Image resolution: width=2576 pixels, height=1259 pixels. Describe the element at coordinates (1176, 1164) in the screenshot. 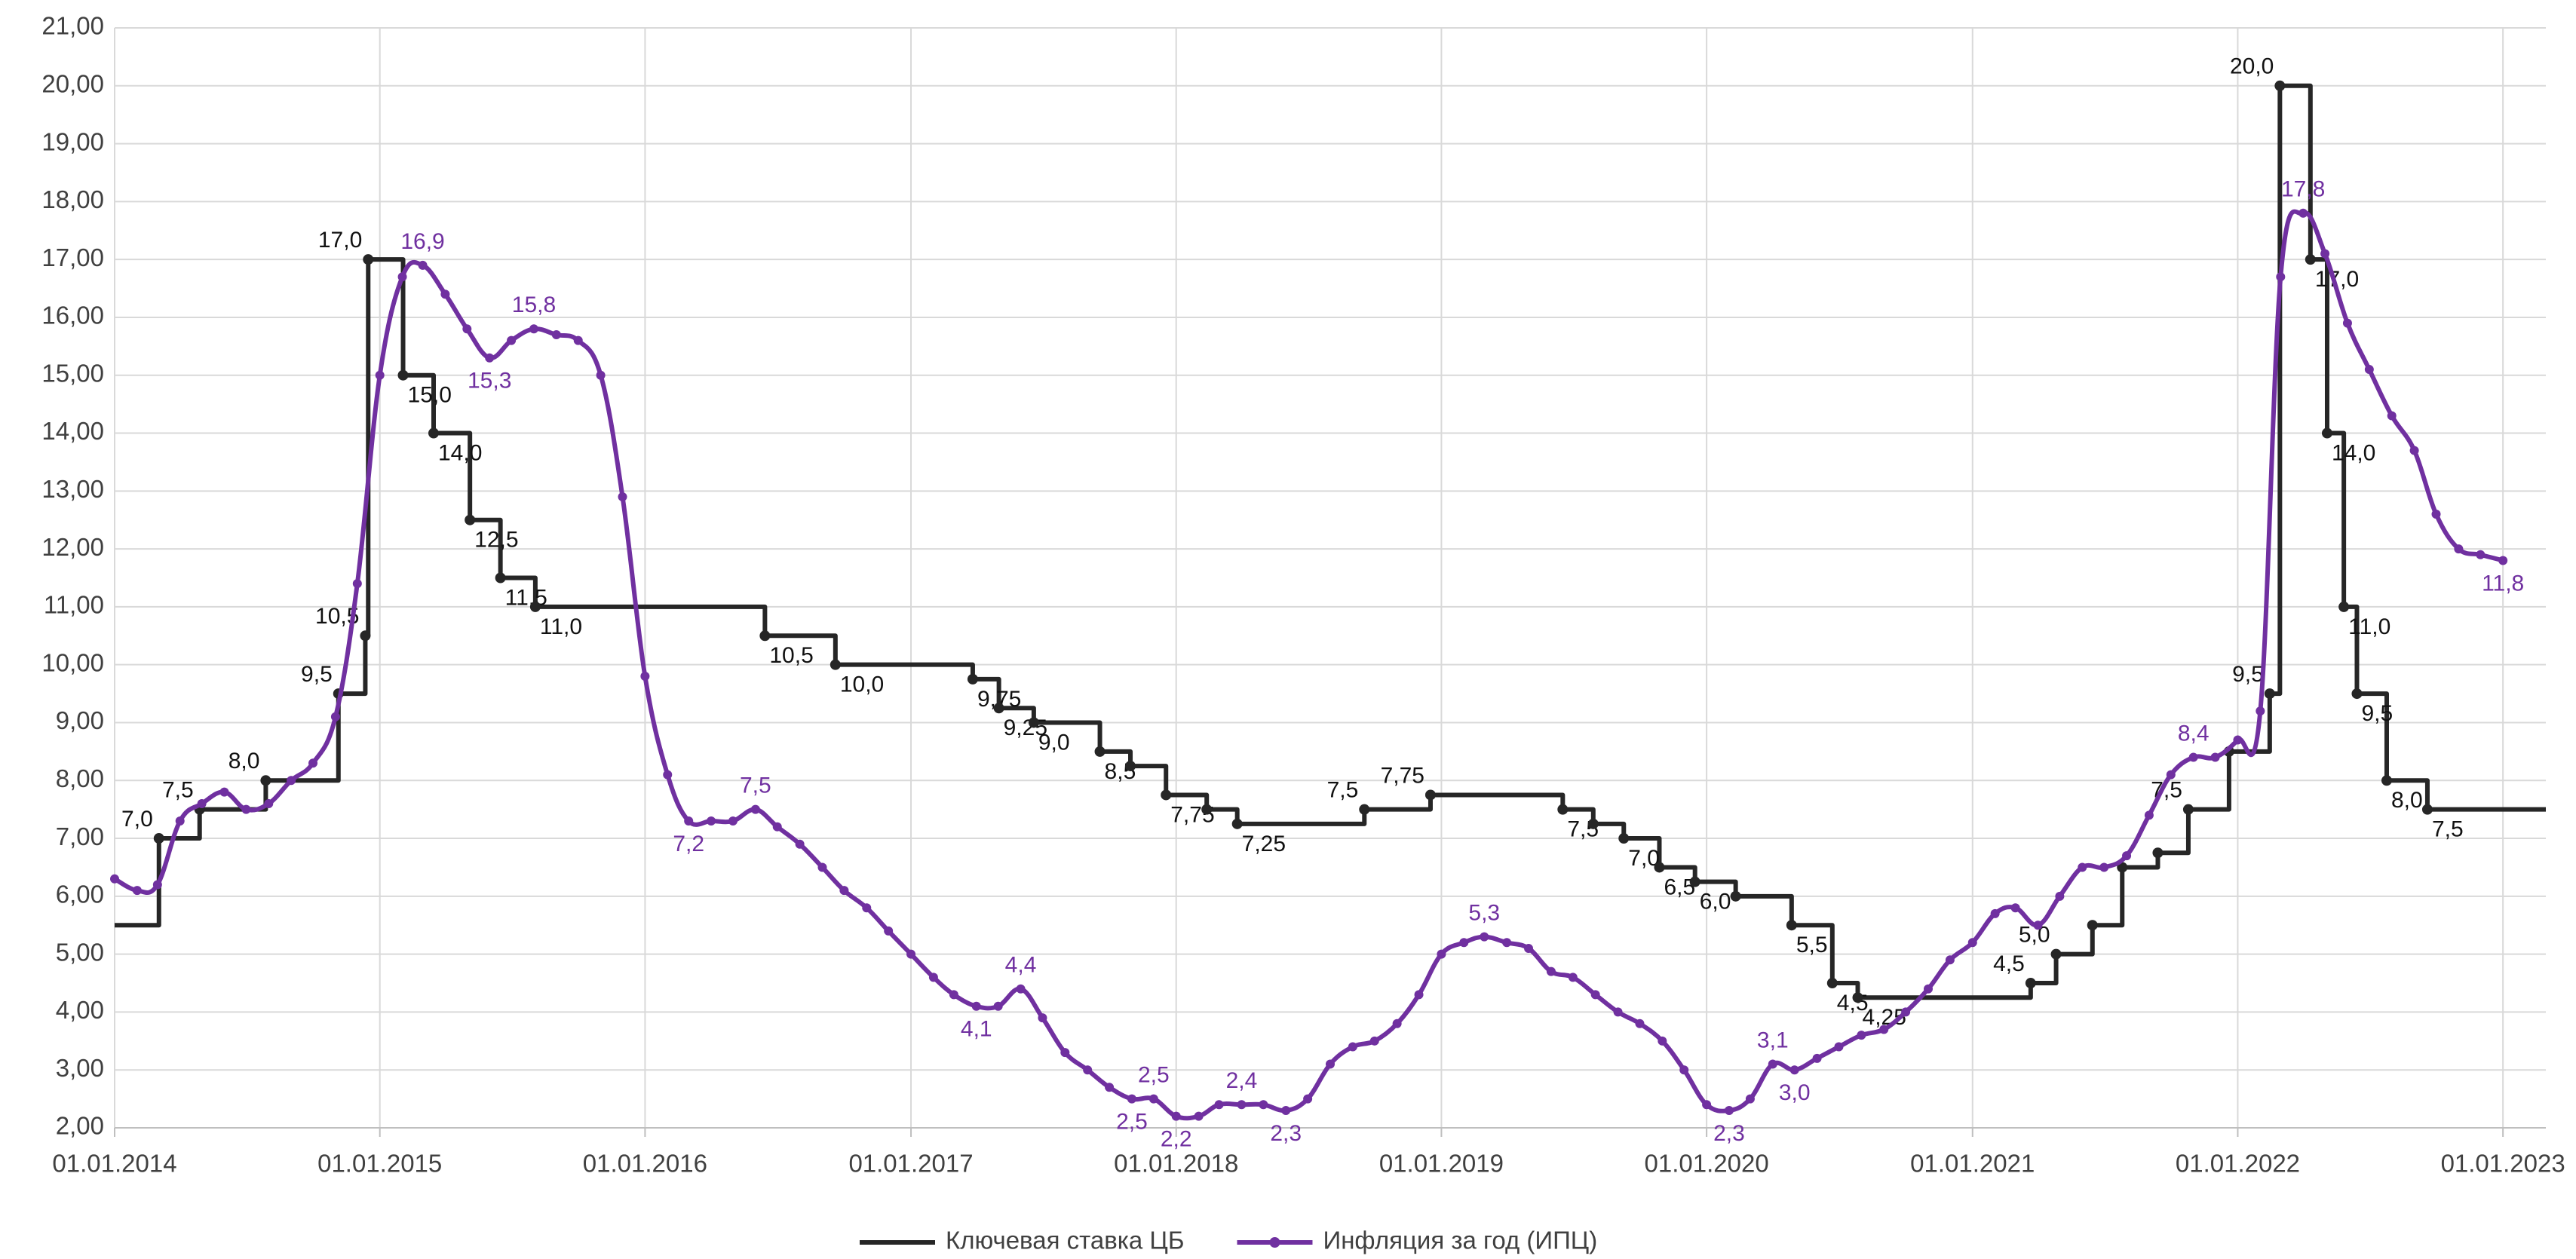

I see `x-tick-label: 01.01.2018` at that location.